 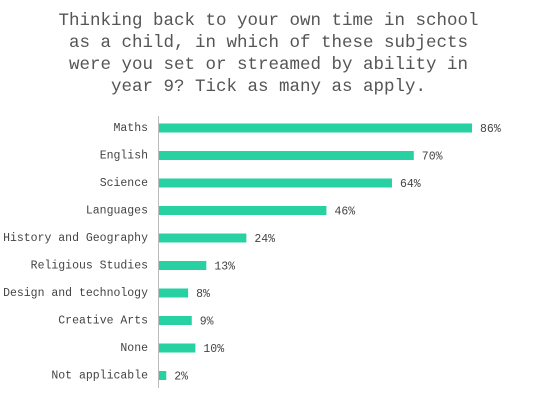 What do you see at coordinates (490, 129) in the screenshot?
I see `value-label: 86%` at bounding box center [490, 129].